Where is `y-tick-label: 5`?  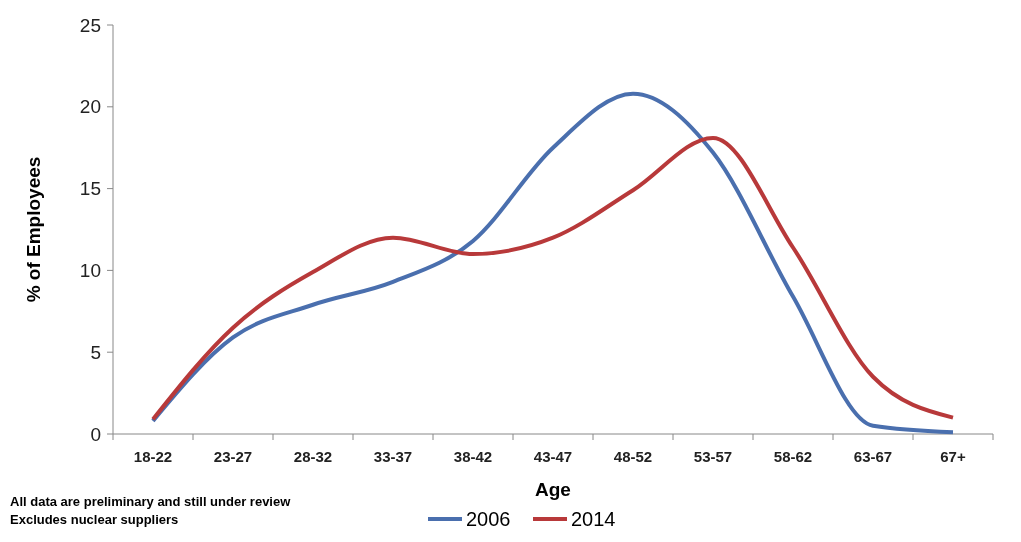 y-tick-label: 5 is located at coordinates (95, 352).